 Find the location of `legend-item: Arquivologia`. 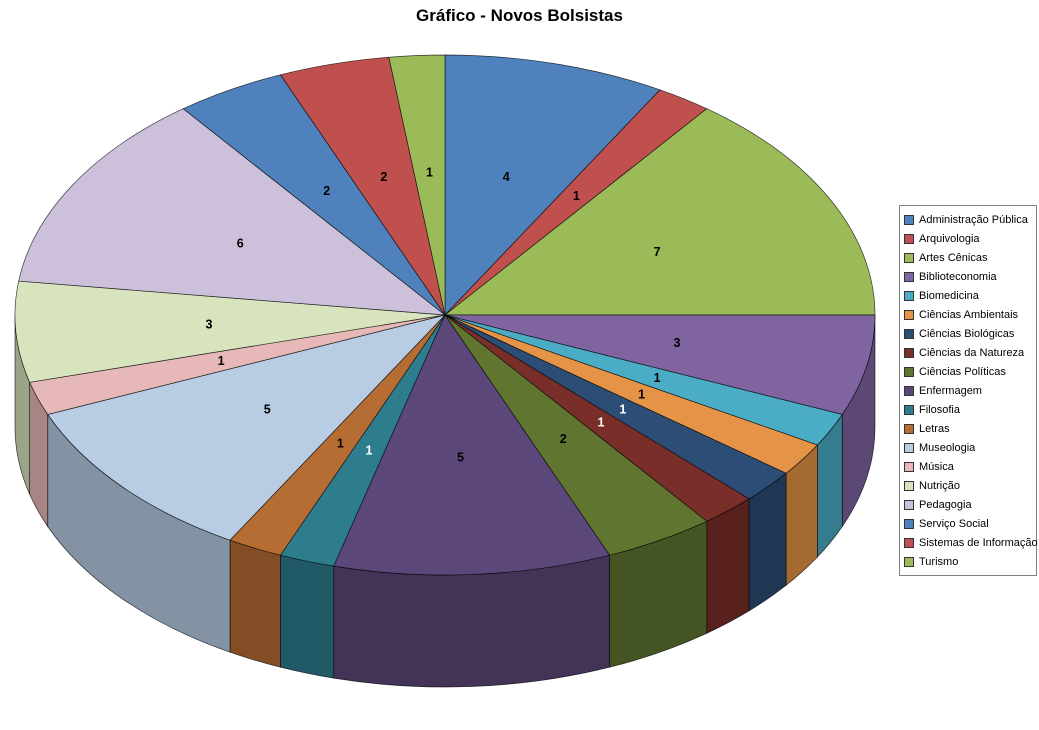

legend-item: Arquivologia is located at coordinates (970, 238).